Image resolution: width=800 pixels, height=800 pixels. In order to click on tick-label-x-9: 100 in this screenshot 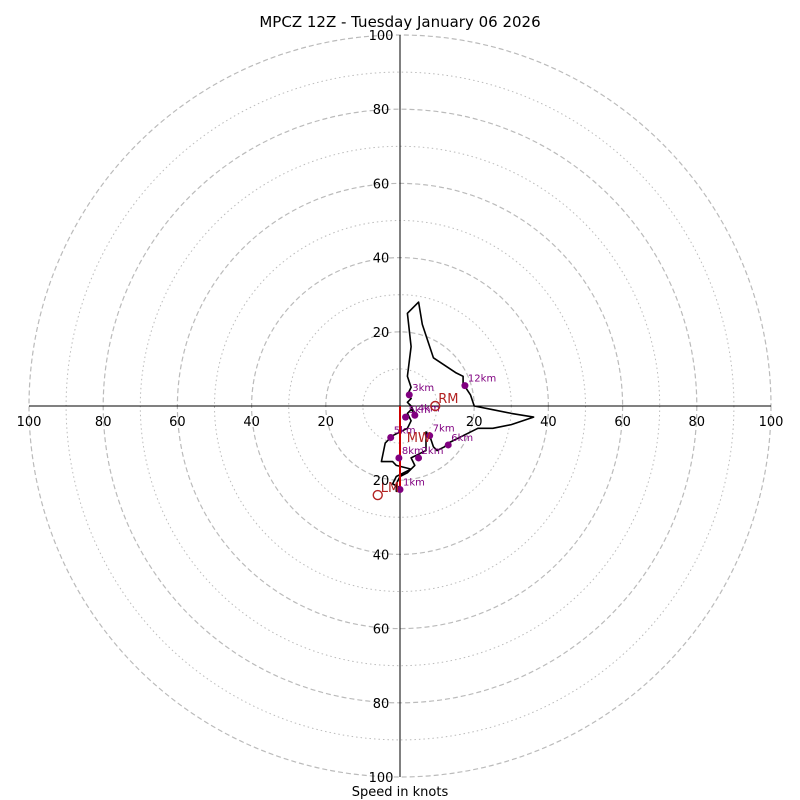, I will do `click(771, 422)`.